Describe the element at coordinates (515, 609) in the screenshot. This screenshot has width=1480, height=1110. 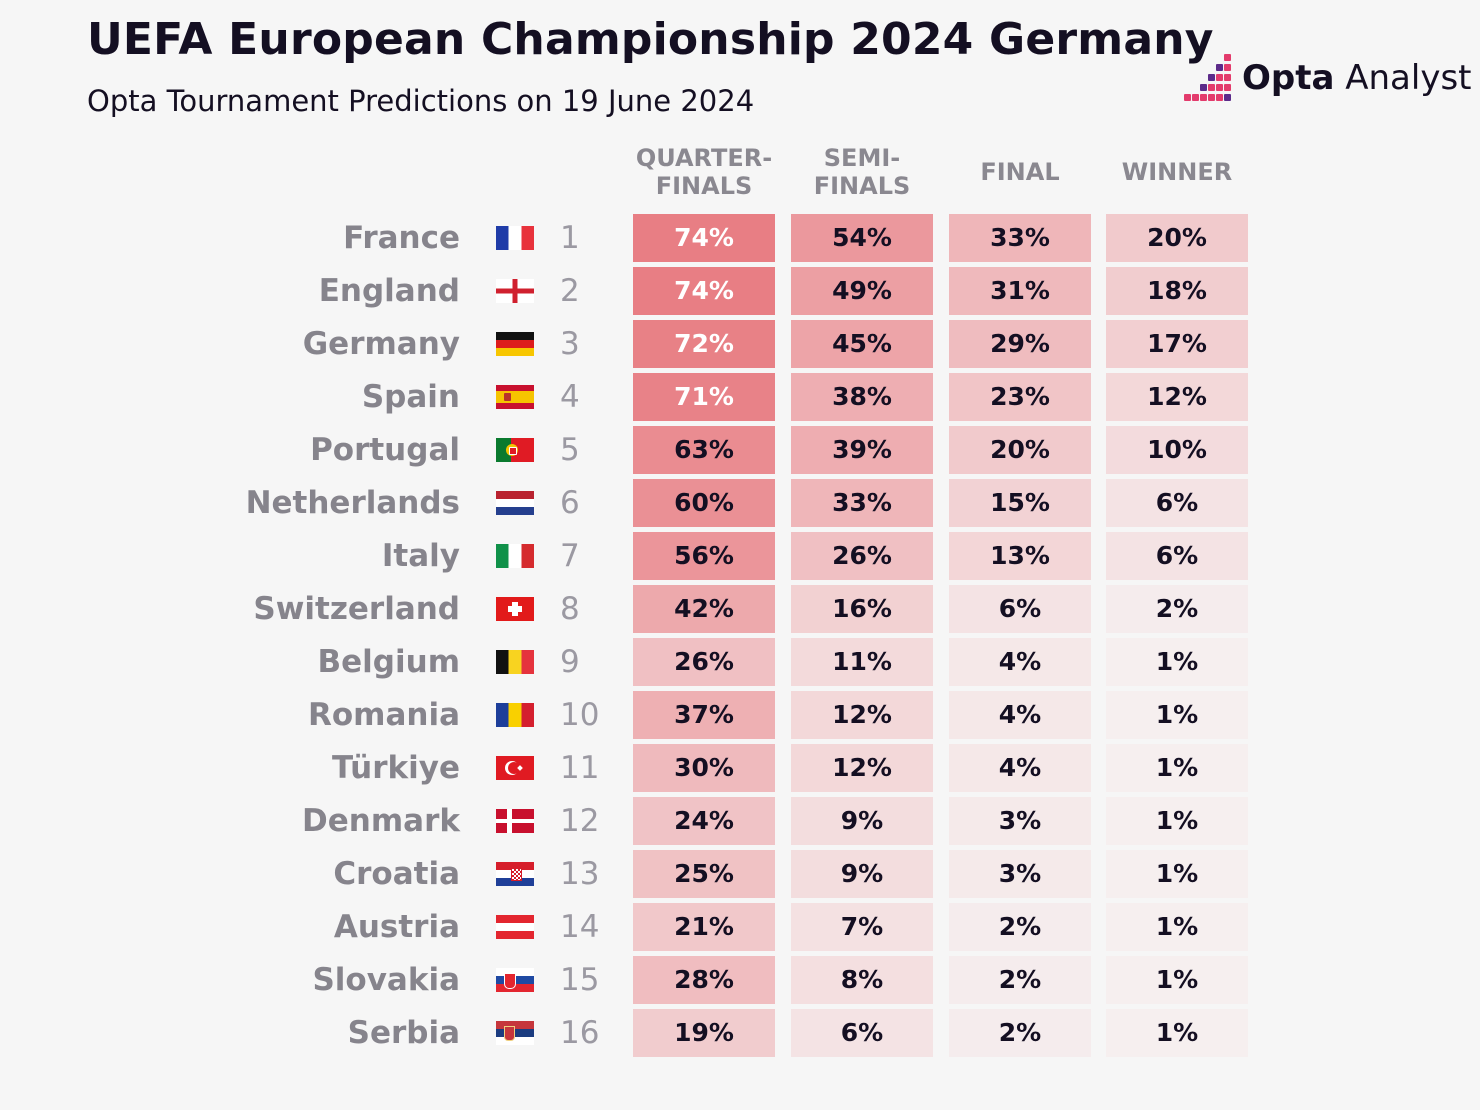
I see `switzerland-flag-icon` at that location.